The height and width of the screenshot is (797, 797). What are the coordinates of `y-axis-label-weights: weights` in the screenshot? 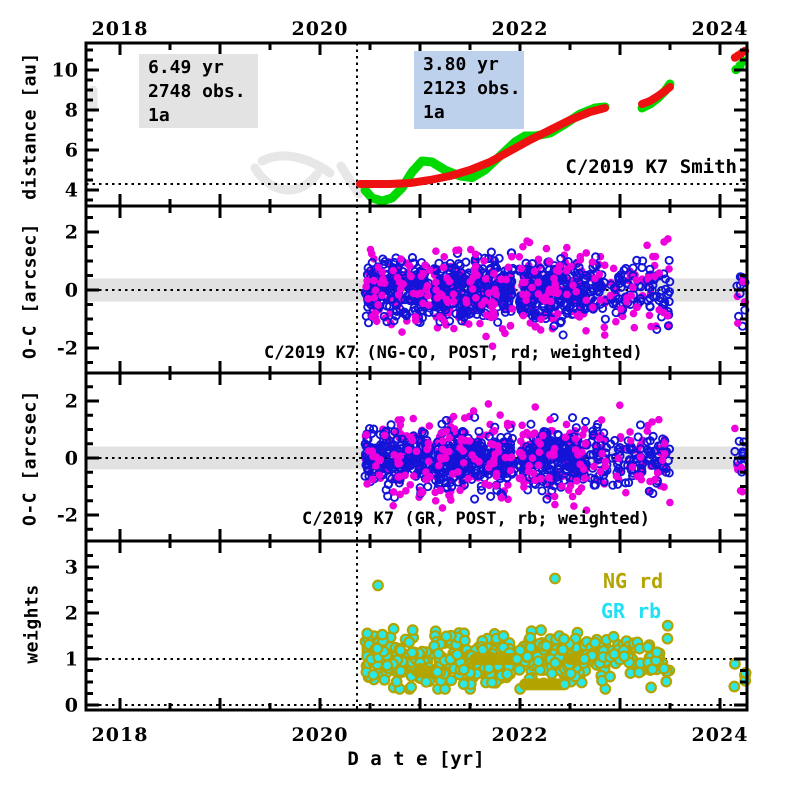 It's located at (32, 624).